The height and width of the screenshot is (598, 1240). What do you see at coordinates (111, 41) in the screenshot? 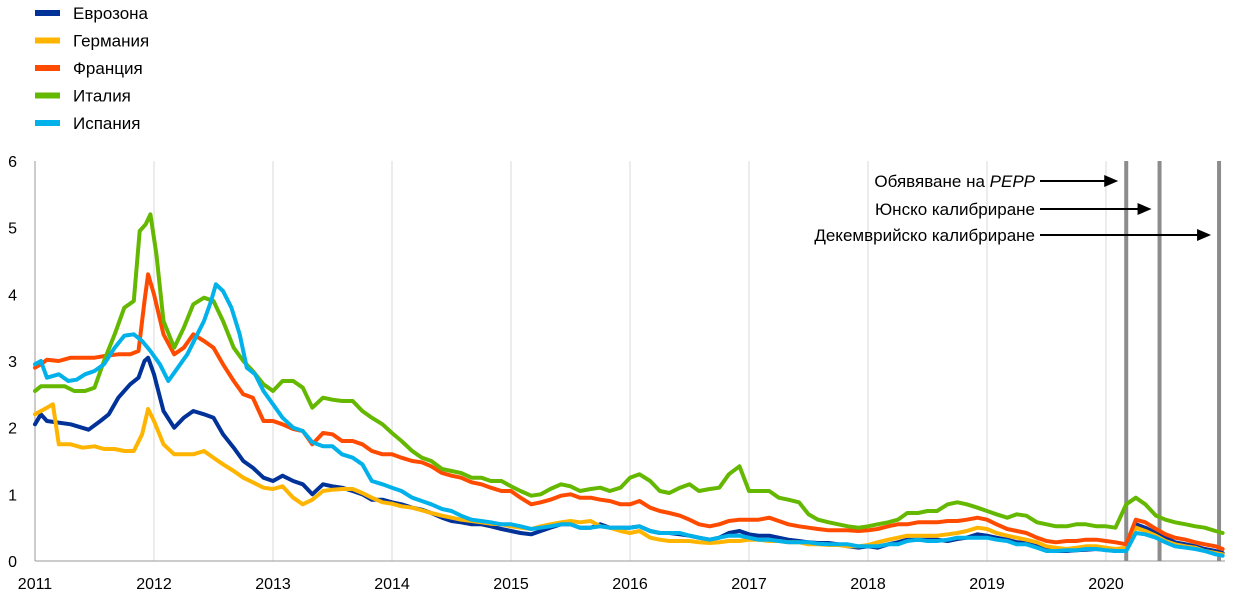
I see `legend-label: Германия` at bounding box center [111, 41].